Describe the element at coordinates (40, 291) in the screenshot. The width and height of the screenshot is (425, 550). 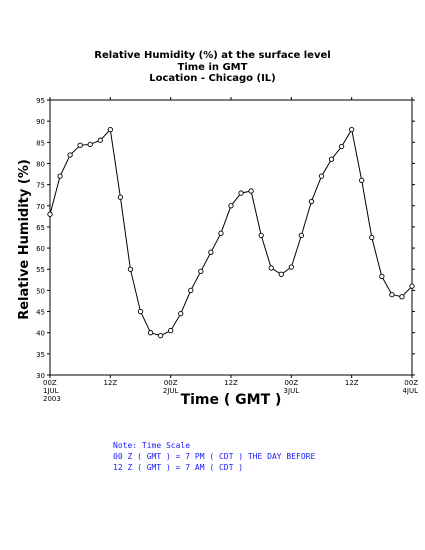
I see `y-tick-label: 50` at that location.